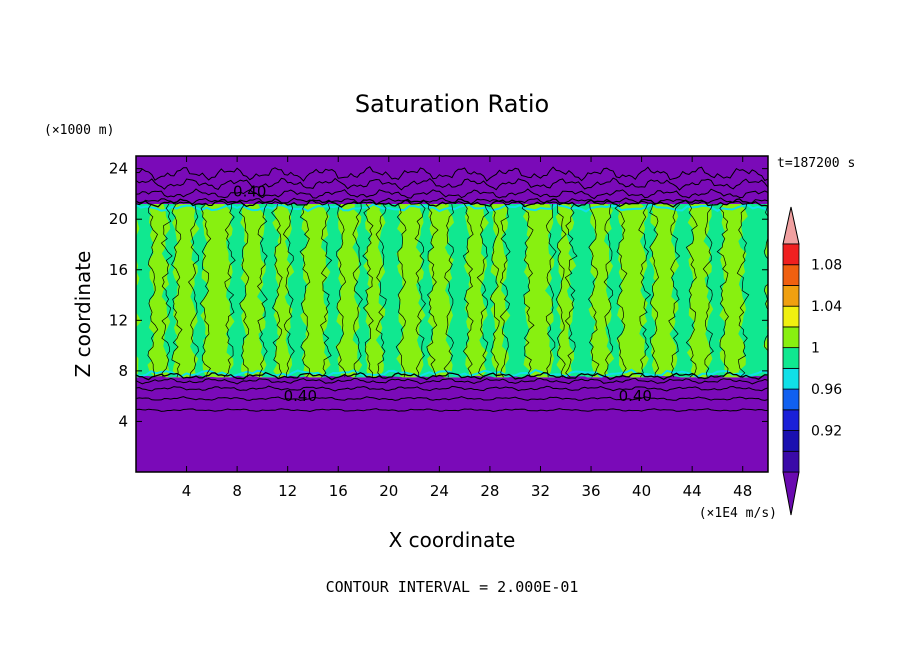 The height and width of the screenshot is (654, 904). What do you see at coordinates (826, 307) in the screenshot?
I see `colorbar-label-8: 1.04` at bounding box center [826, 307].